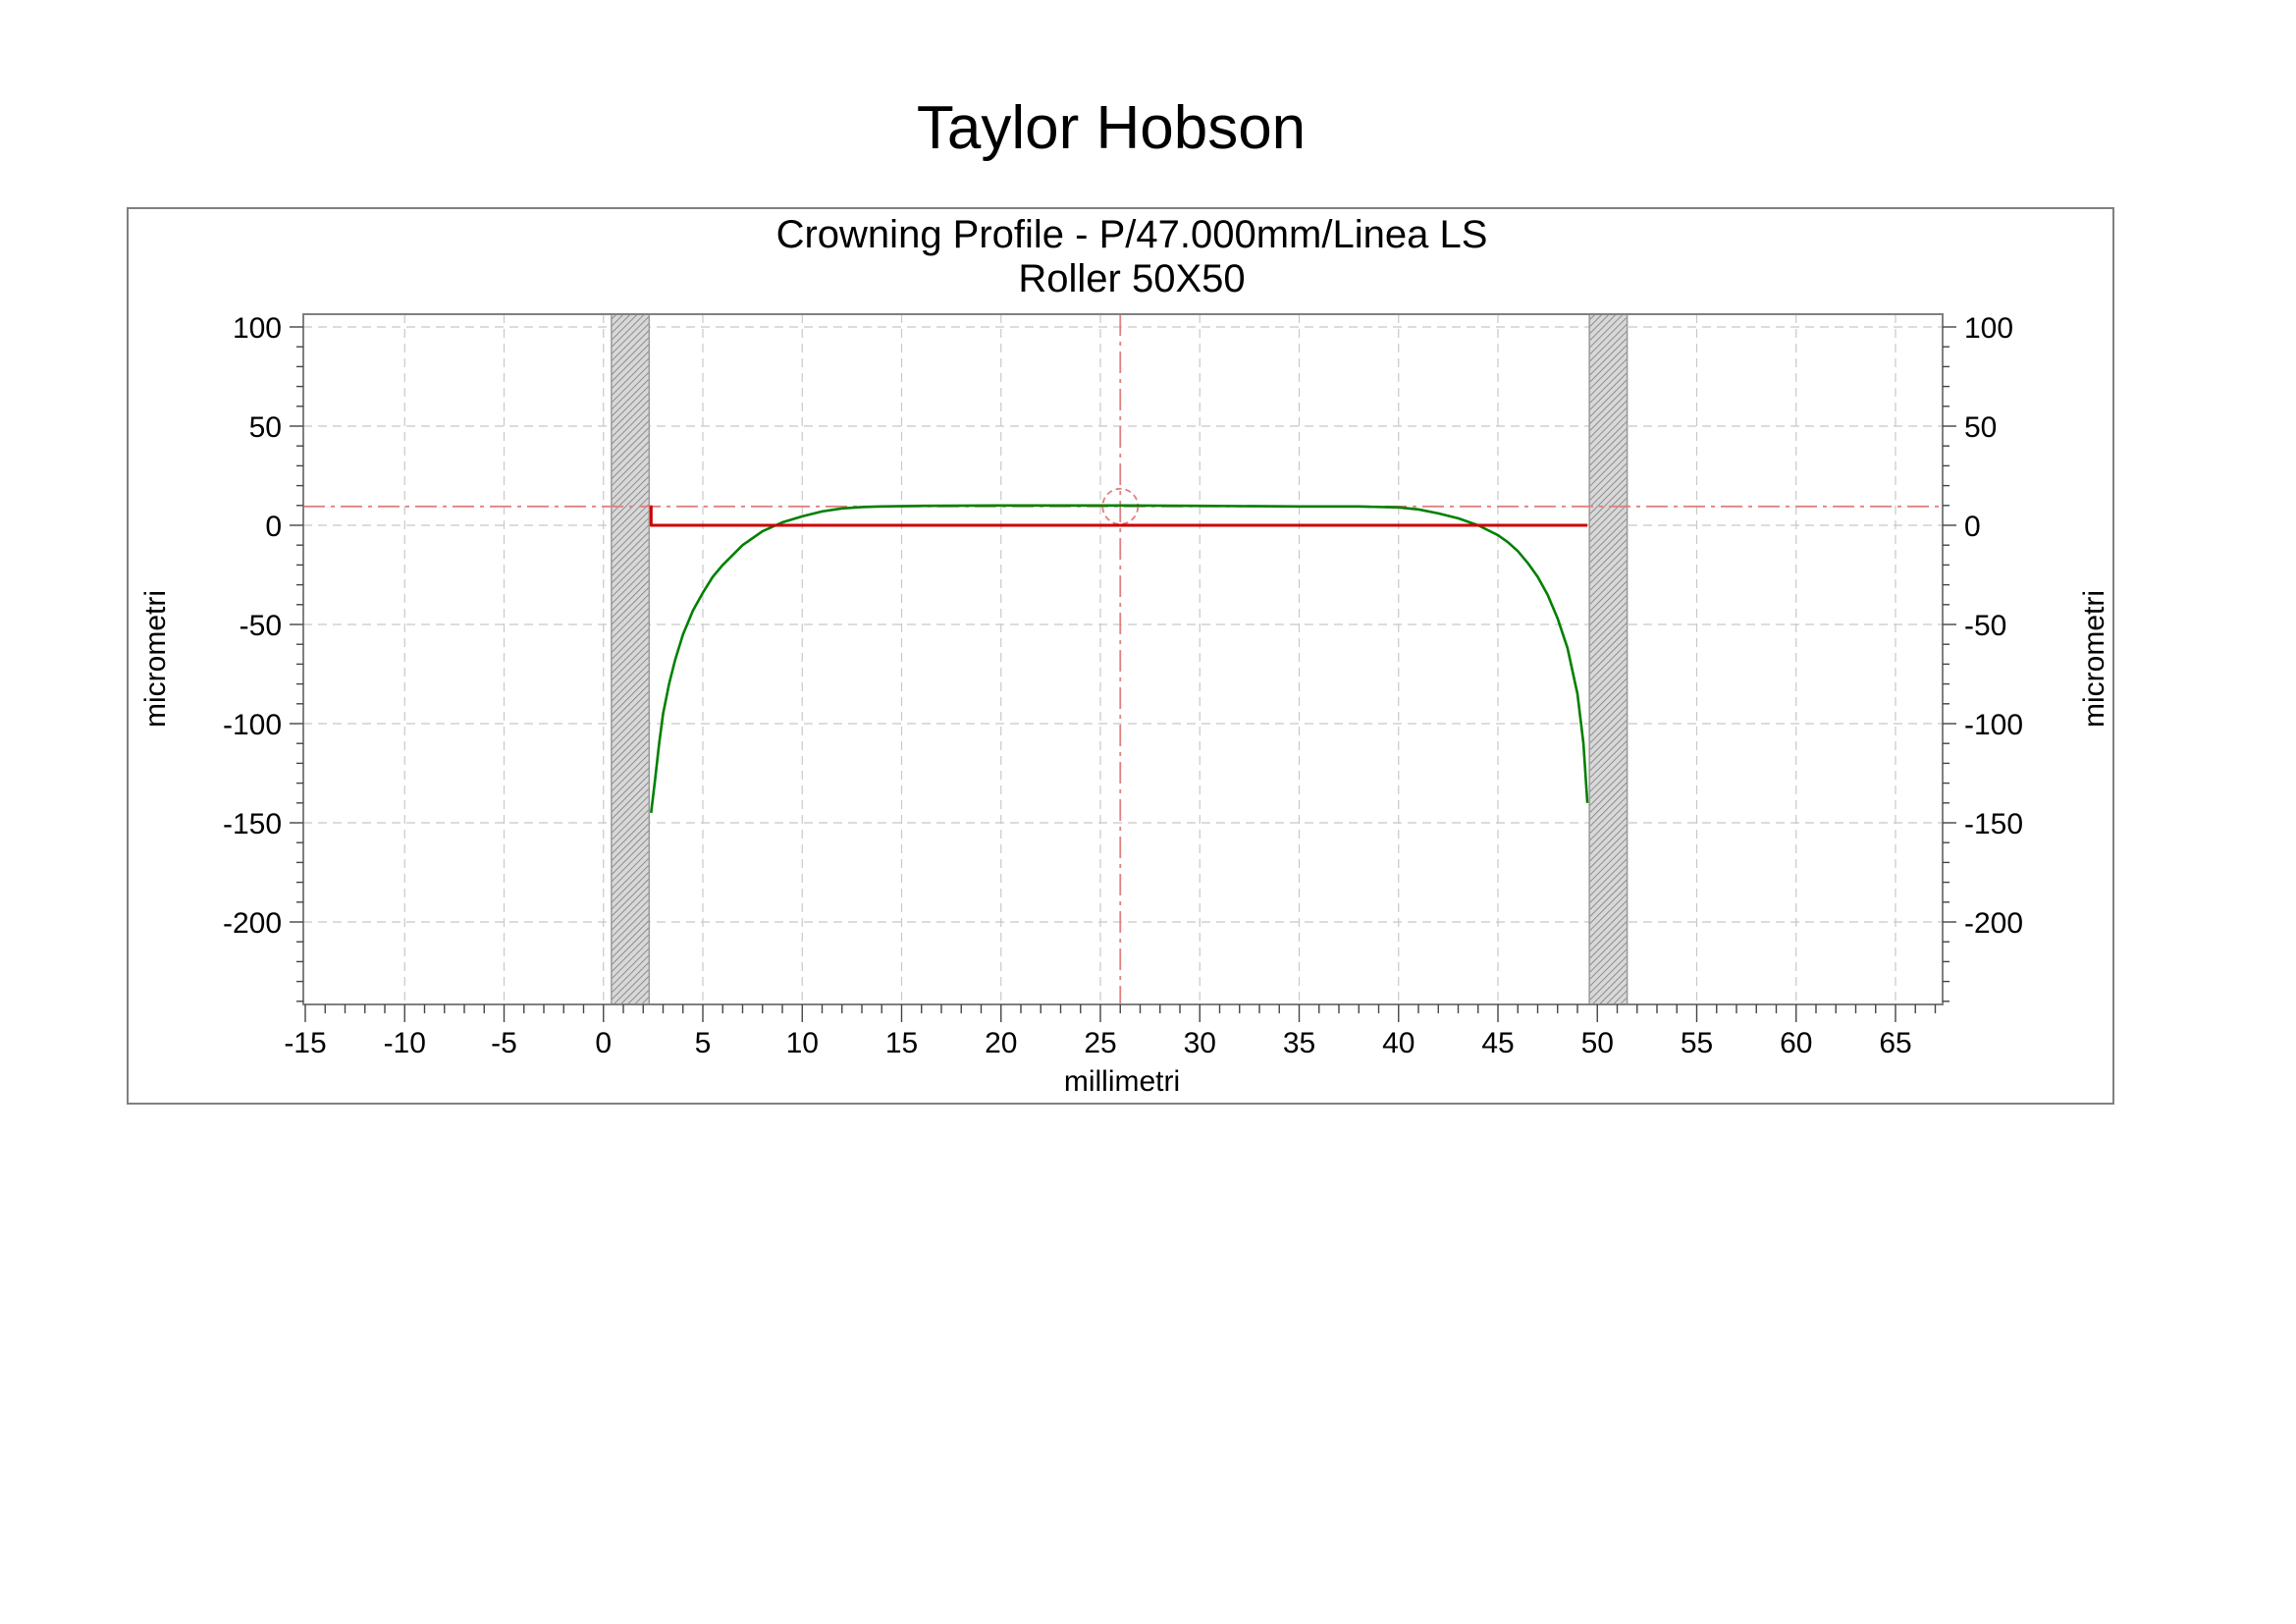 The image size is (2296, 1624). Describe the element at coordinates (305, 1043) in the screenshot. I see `x-tick-label: -15` at that location.